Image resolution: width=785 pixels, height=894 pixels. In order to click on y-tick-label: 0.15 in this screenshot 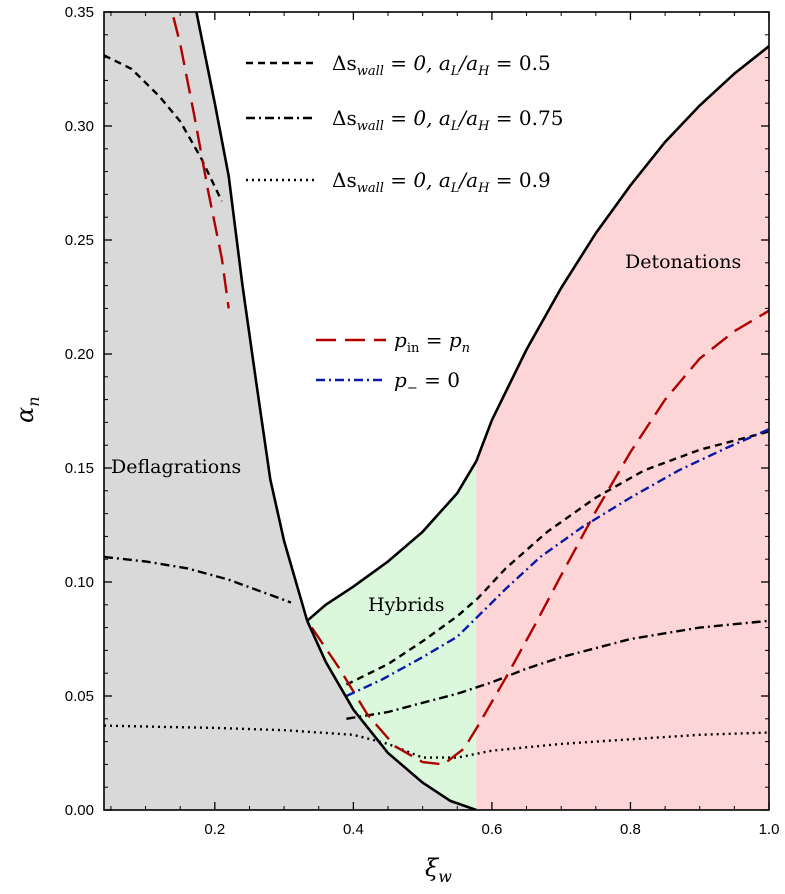, I will do `click(79, 468)`.